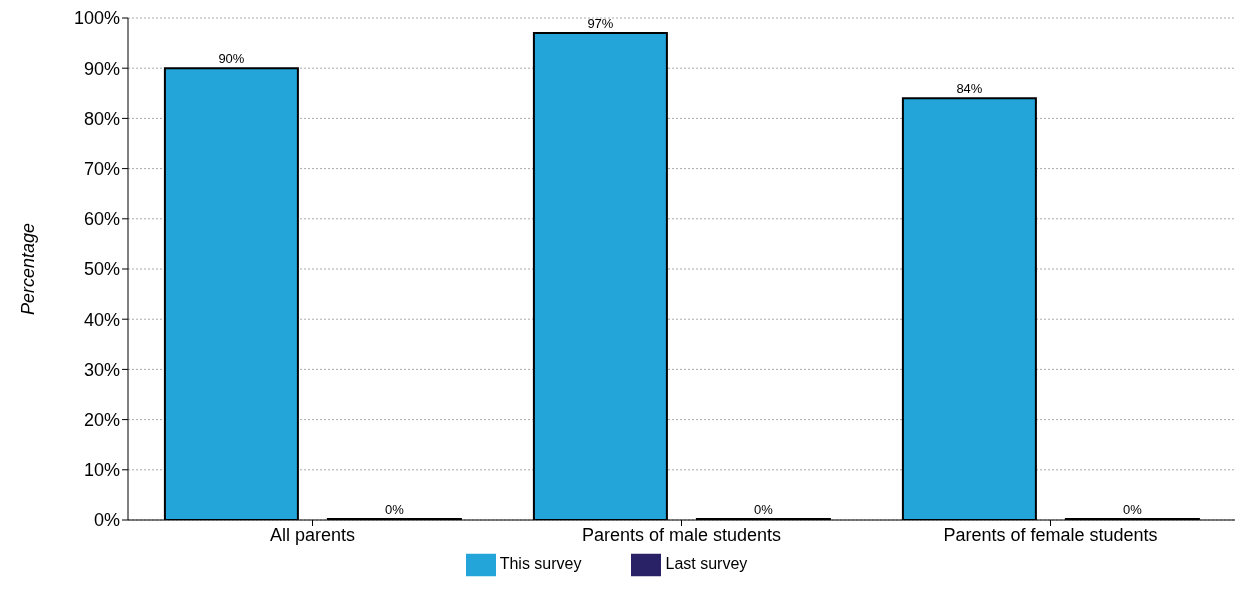 The height and width of the screenshot is (592, 1247). Describe the element at coordinates (101, 68) in the screenshot. I see `y-tick-label: 90%` at that location.